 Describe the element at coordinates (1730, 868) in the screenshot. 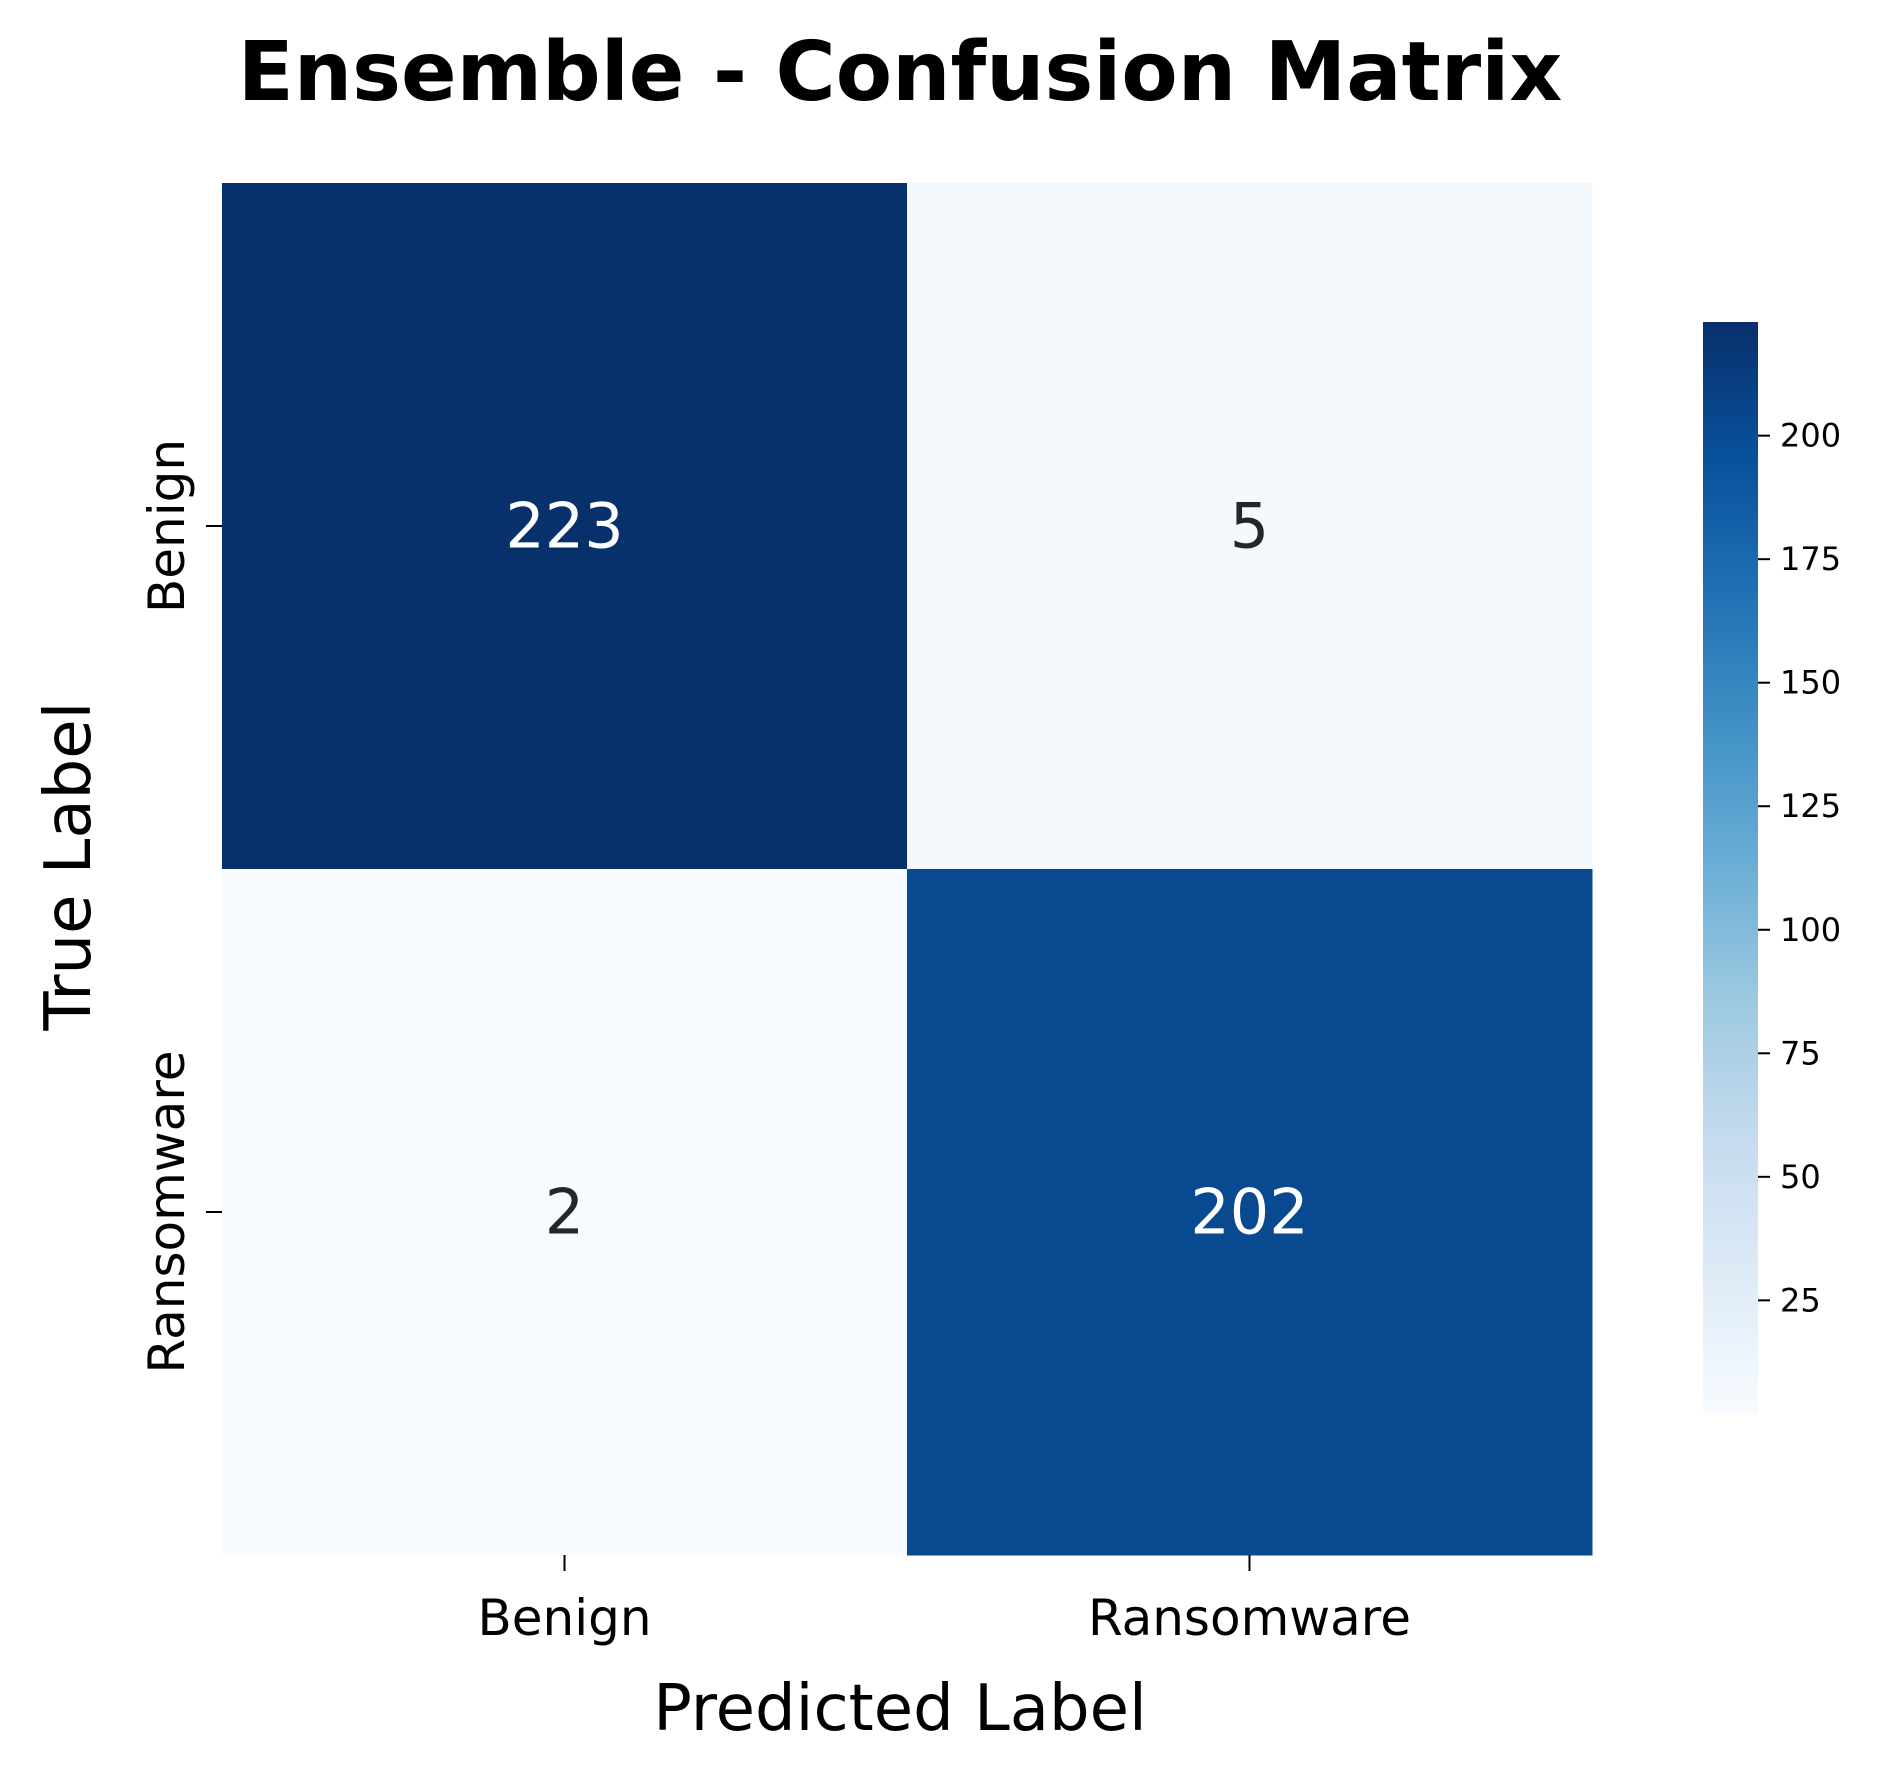

I see `colorbar` at that location.